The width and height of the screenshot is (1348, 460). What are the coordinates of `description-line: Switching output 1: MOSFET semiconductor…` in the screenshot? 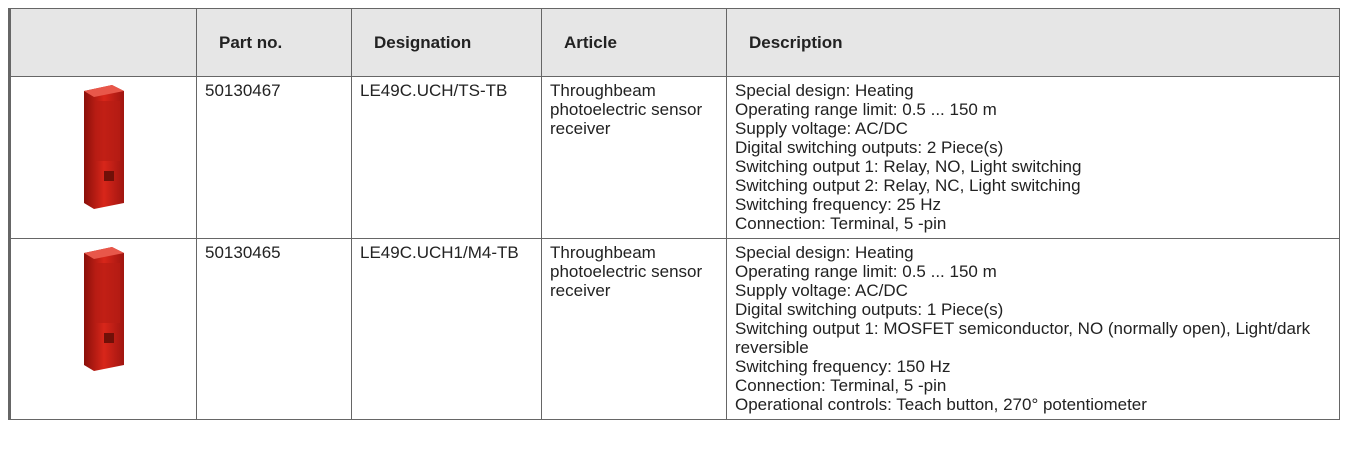 It's located at (1023, 338).